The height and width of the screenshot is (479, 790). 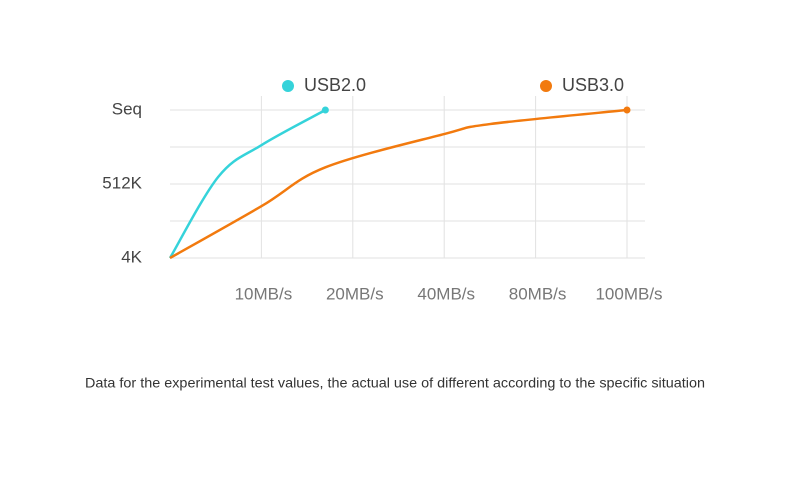 What do you see at coordinates (122, 182) in the screenshot?
I see `y-tick-label: 512K` at bounding box center [122, 182].